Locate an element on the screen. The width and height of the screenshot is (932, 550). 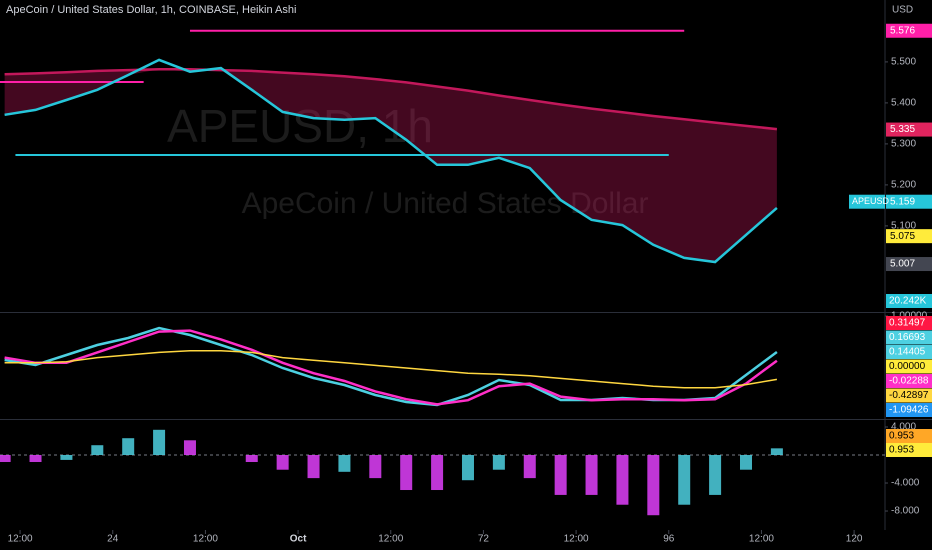
osc-tag-label: 0.00000 is located at coordinates (907, 366).